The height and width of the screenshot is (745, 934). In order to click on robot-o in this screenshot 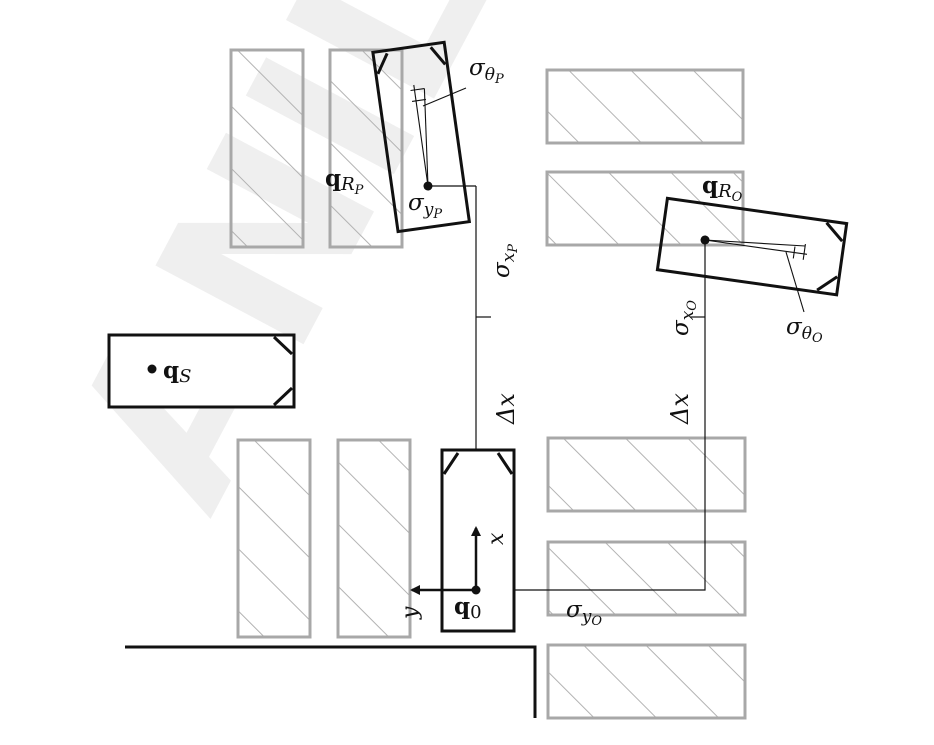, I will do `click(752, 246)`.